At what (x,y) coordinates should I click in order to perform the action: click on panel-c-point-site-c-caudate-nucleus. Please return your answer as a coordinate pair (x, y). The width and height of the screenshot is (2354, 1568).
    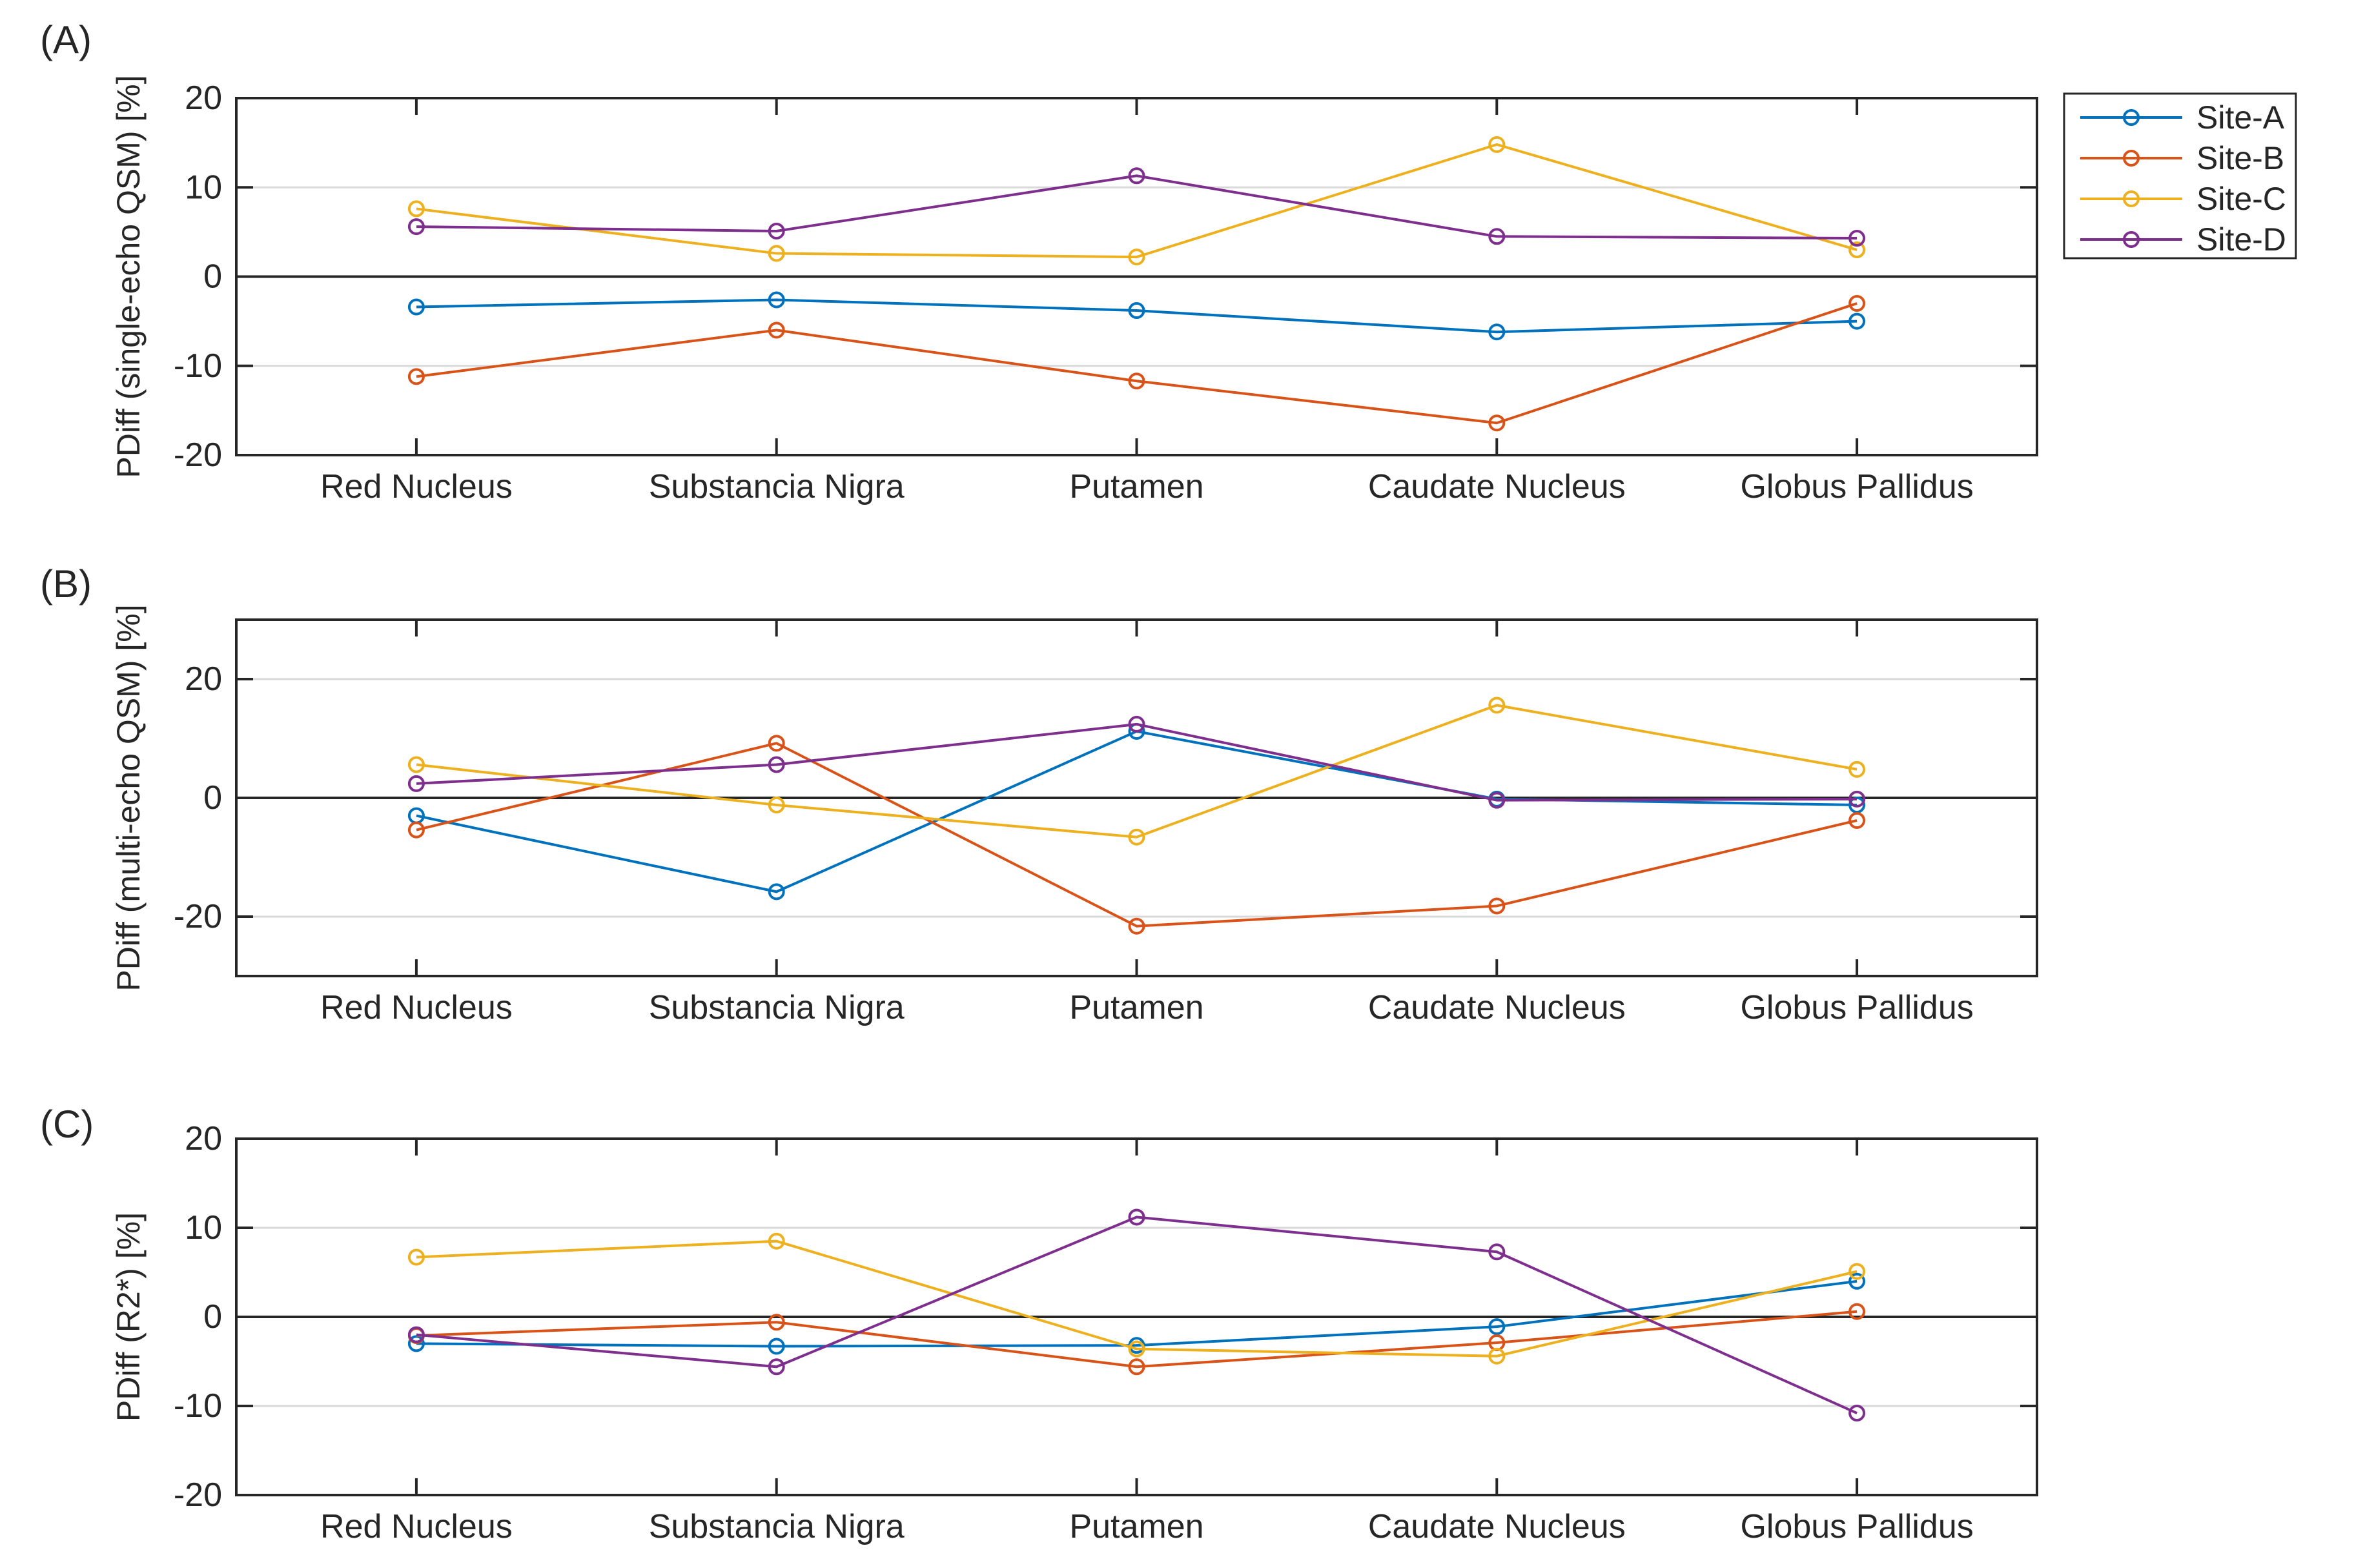
    Looking at the image, I should click on (1497, 1356).